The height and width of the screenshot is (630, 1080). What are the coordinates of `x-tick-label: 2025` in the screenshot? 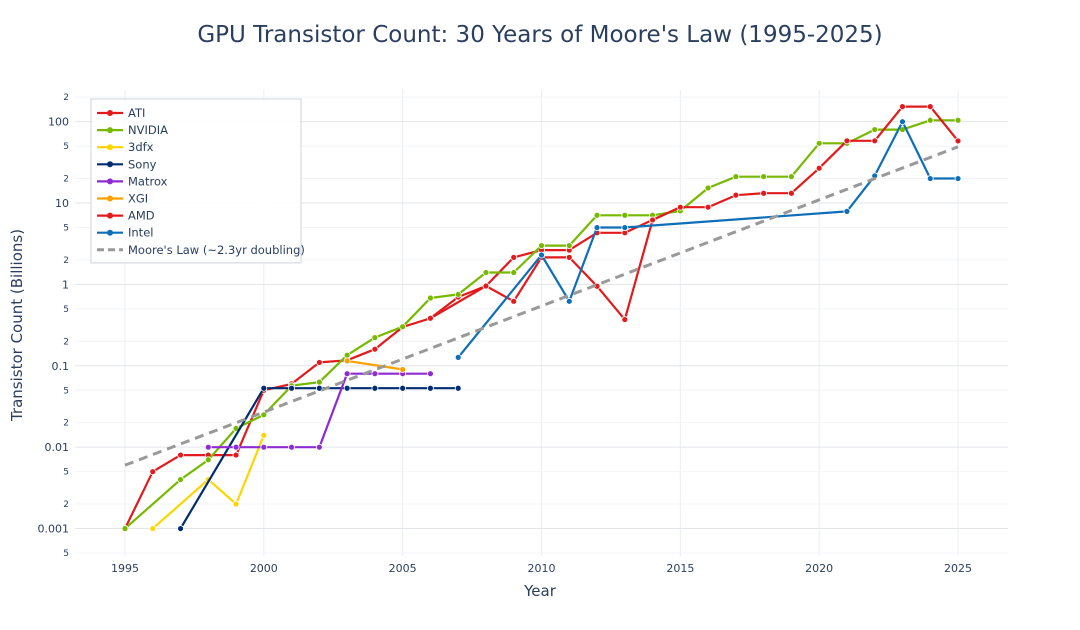 It's located at (958, 568).